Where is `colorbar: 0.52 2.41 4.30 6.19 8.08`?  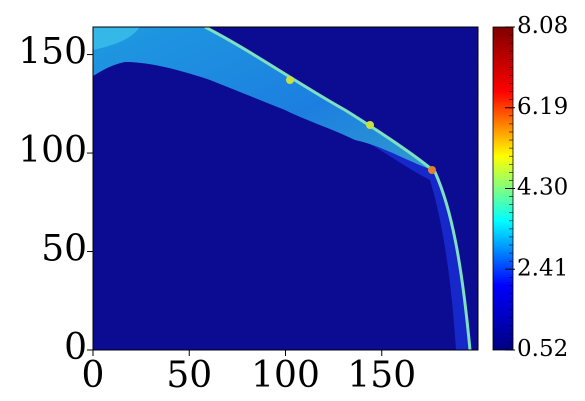 colorbar: 0.52 2.41 4.30 6.19 8.08 is located at coordinates (530, 187).